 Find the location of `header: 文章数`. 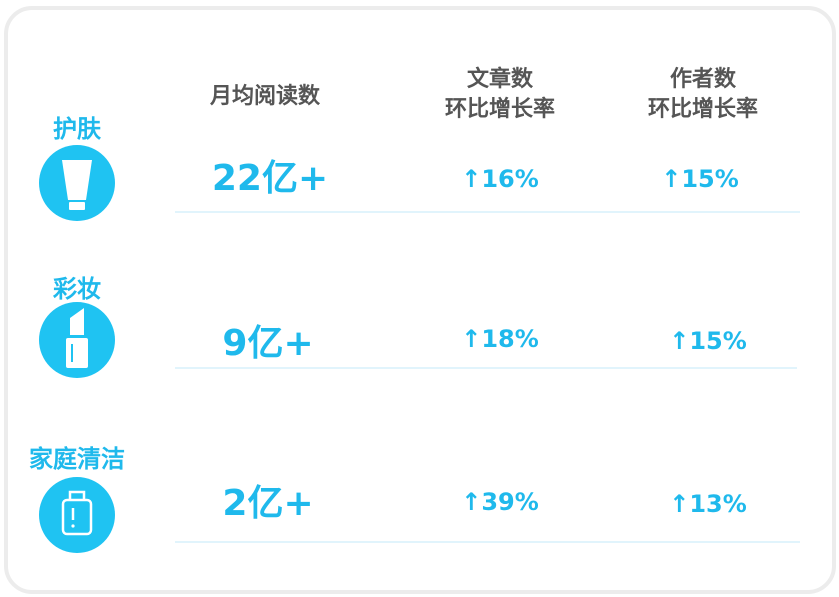

header: 文章数 is located at coordinates (500, 79).